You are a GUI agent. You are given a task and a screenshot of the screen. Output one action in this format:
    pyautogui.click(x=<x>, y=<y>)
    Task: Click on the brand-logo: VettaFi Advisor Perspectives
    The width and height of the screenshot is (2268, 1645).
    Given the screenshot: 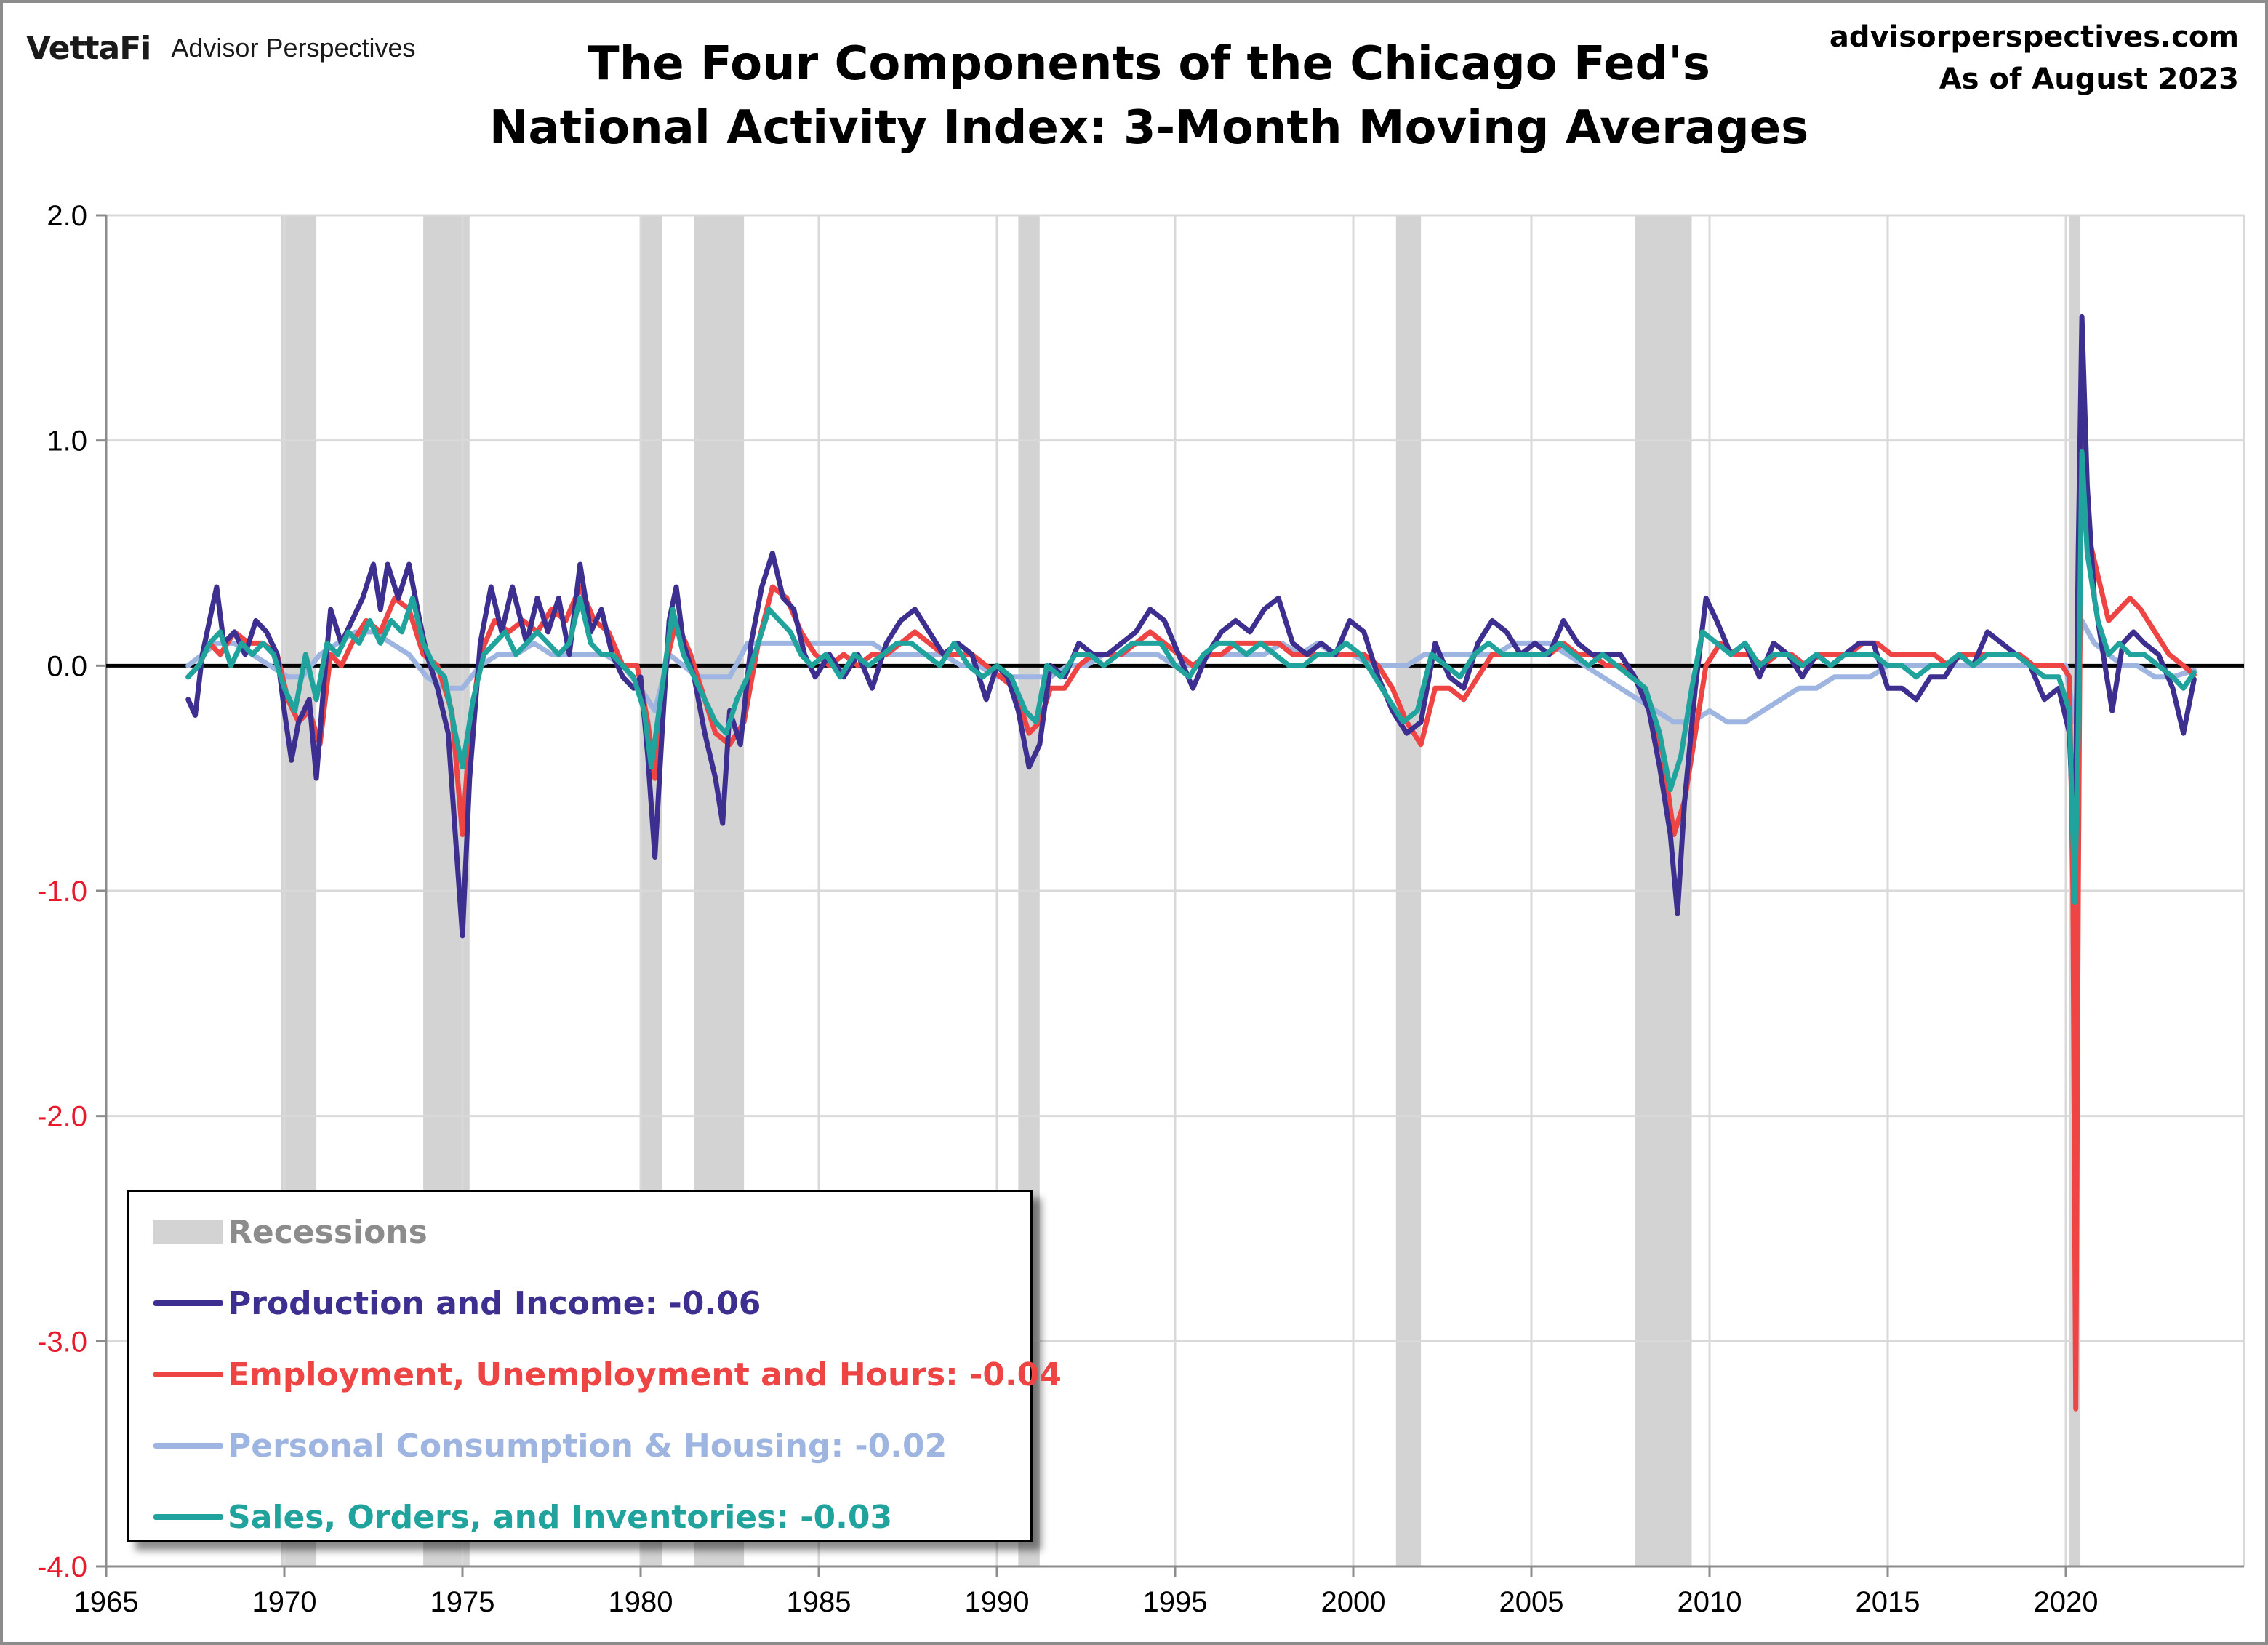 What is the action you would take?
    pyautogui.click(x=221, y=48)
    